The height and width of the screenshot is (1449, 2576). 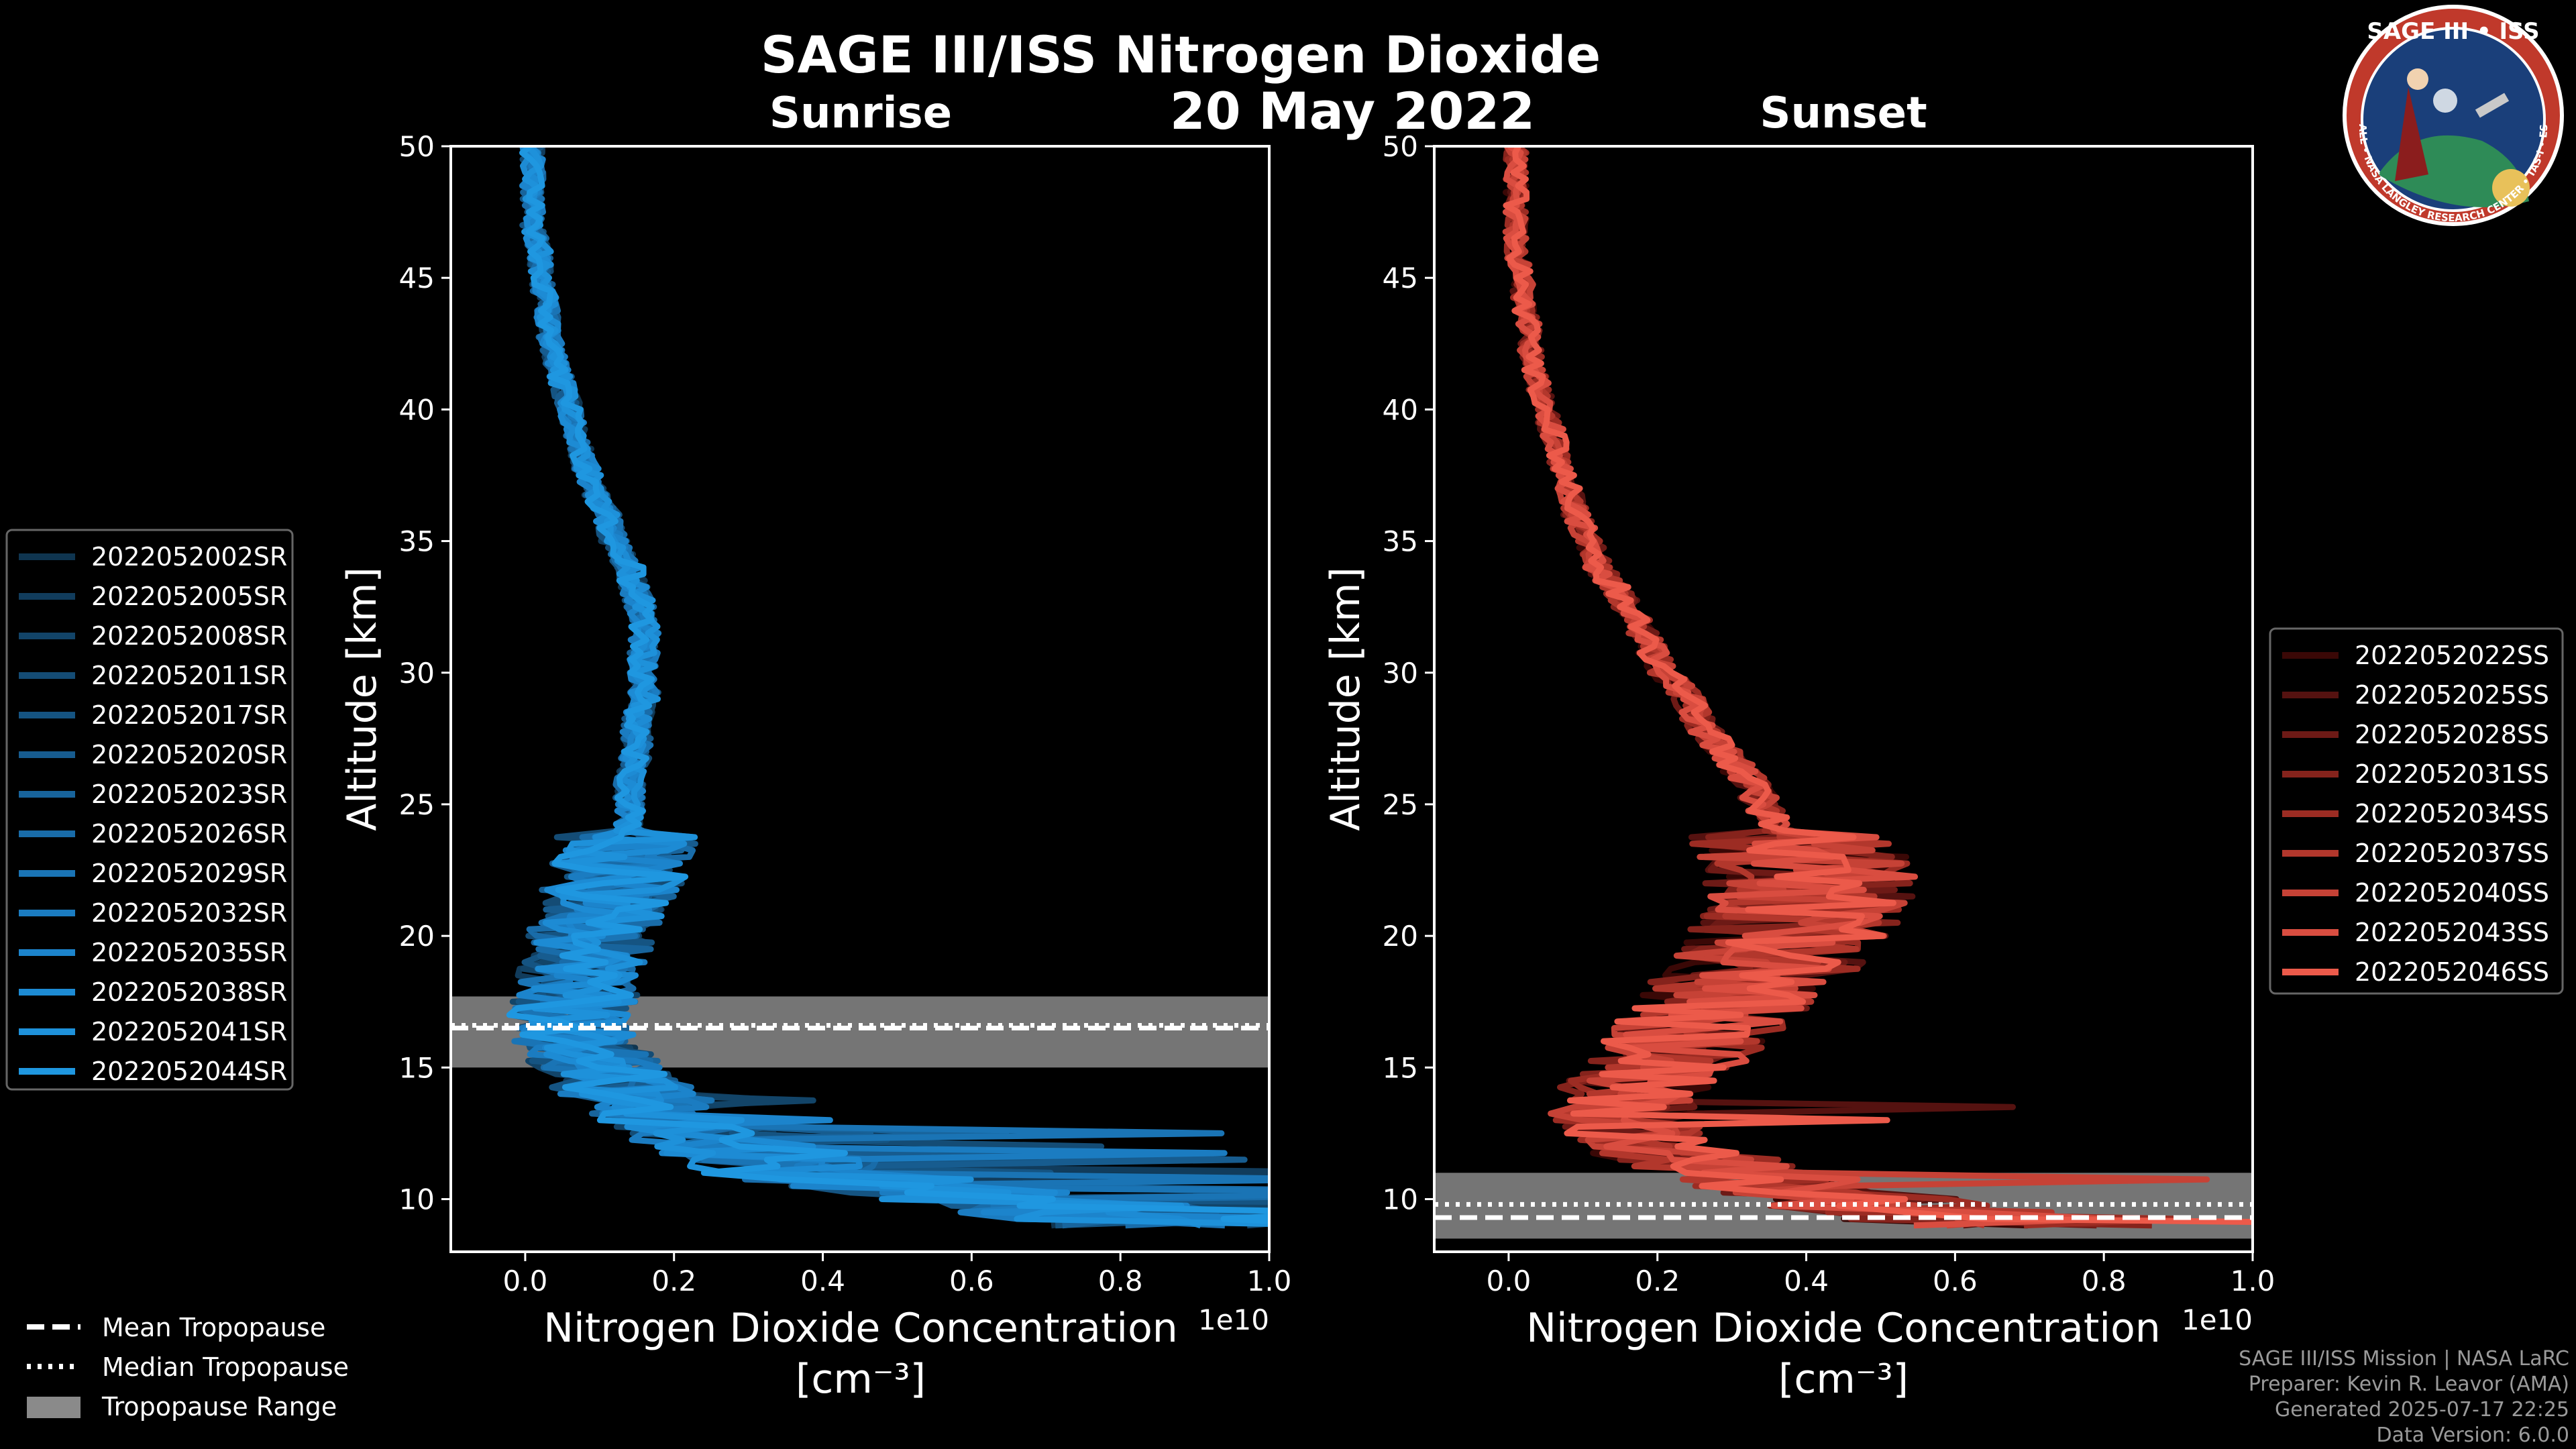 I want to click on sunrise-legend-entry-2022052038SR: 2022052038SR, so click(x=189, y=992).